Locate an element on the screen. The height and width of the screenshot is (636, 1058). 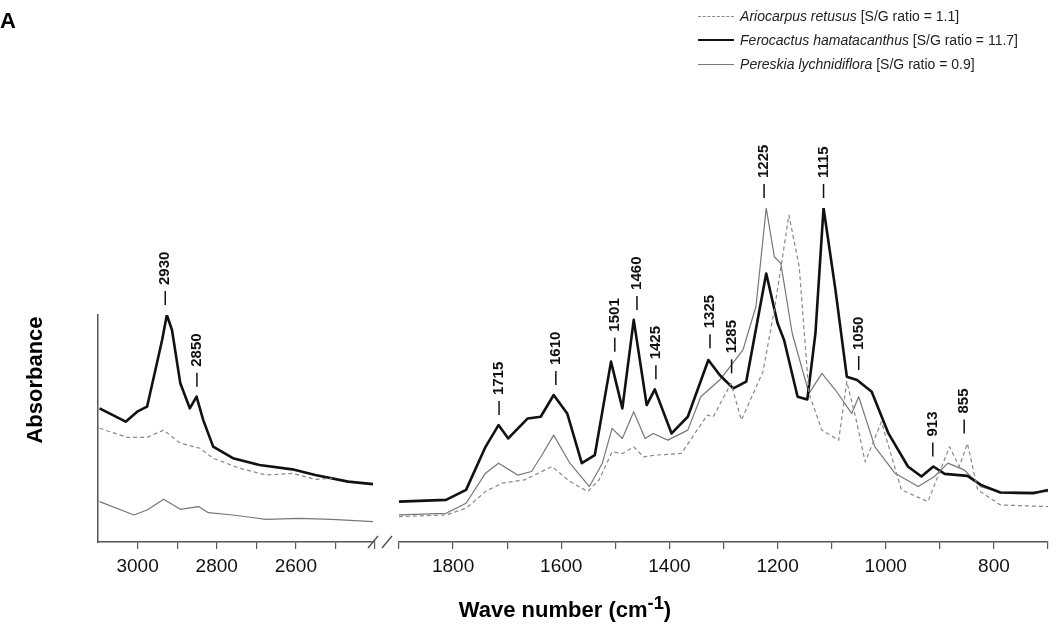
annotation: 1225 is located at coordinates (763, 161).